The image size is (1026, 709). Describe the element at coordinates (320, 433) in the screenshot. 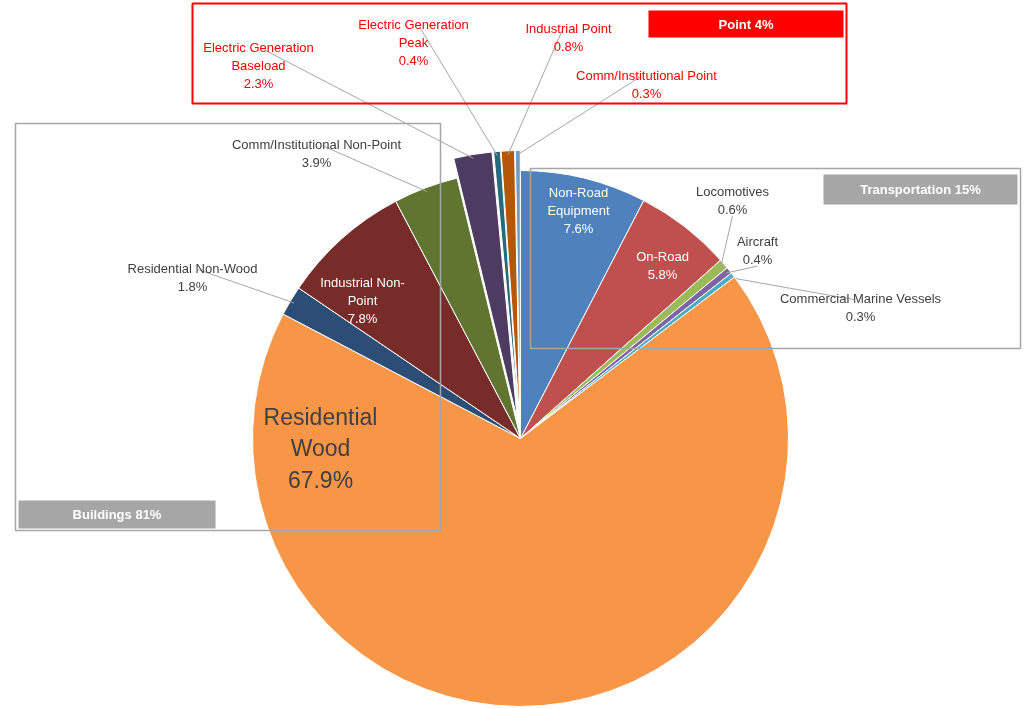

I see `slice-label: Residential Wood` at that location.